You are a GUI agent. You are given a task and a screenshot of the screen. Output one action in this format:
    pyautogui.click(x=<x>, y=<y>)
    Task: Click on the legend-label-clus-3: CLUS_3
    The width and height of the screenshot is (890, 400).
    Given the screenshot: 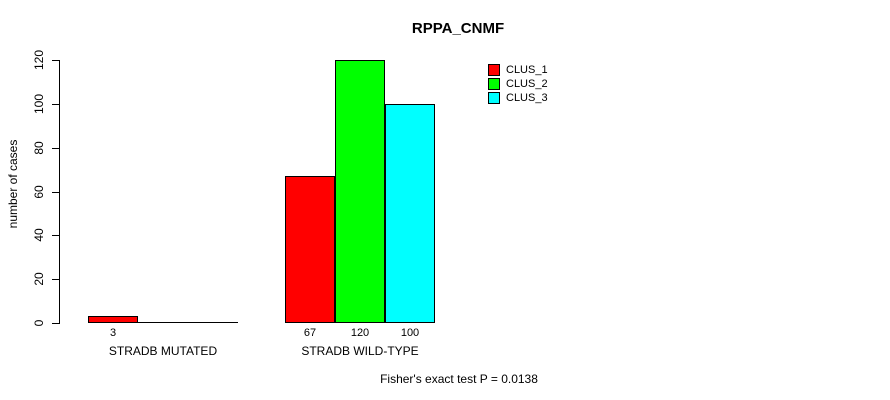 What is the action you would take?
    pyautogui.click(x=527, y=98)
    